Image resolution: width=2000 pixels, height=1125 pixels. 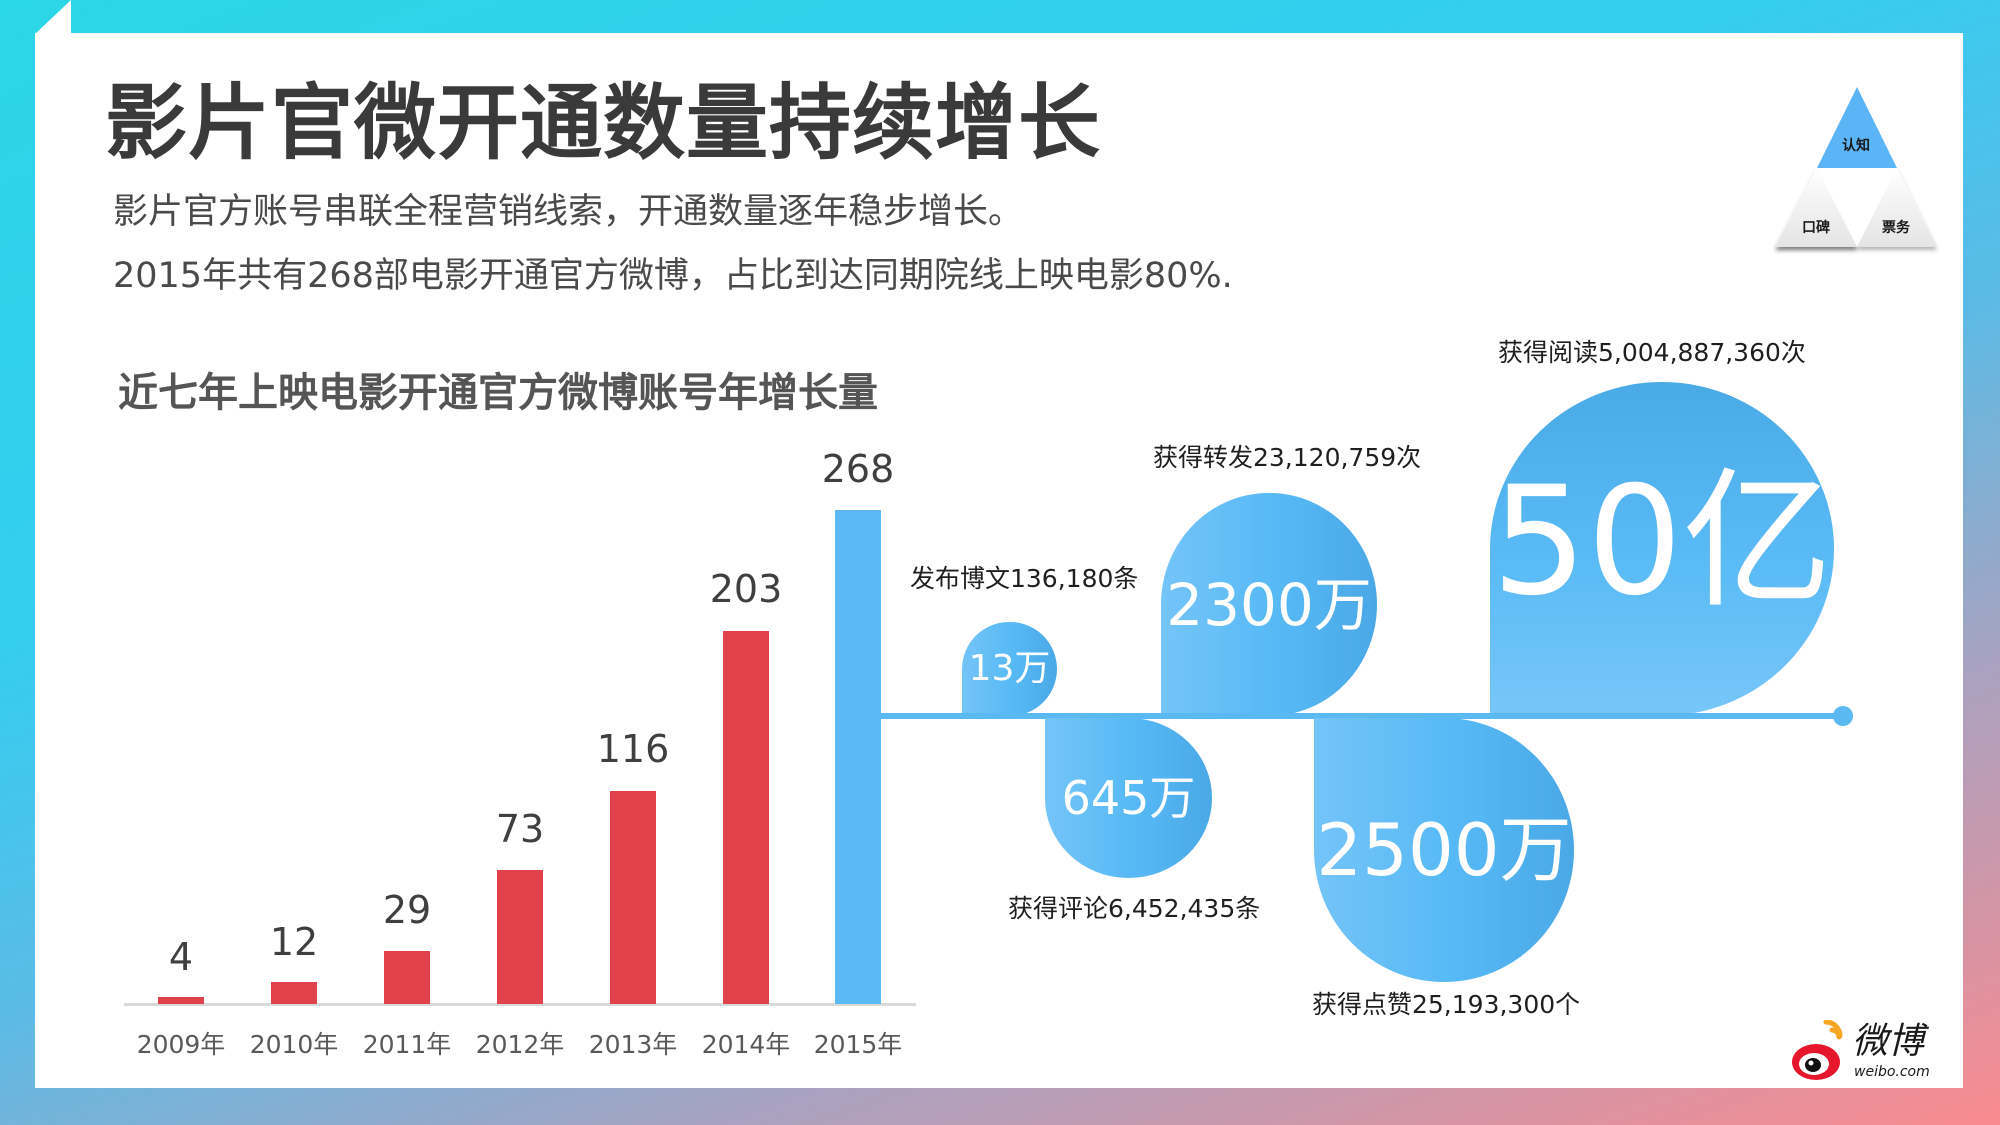 I want to click on pyramid-icon, so click(x=1856, y=167).